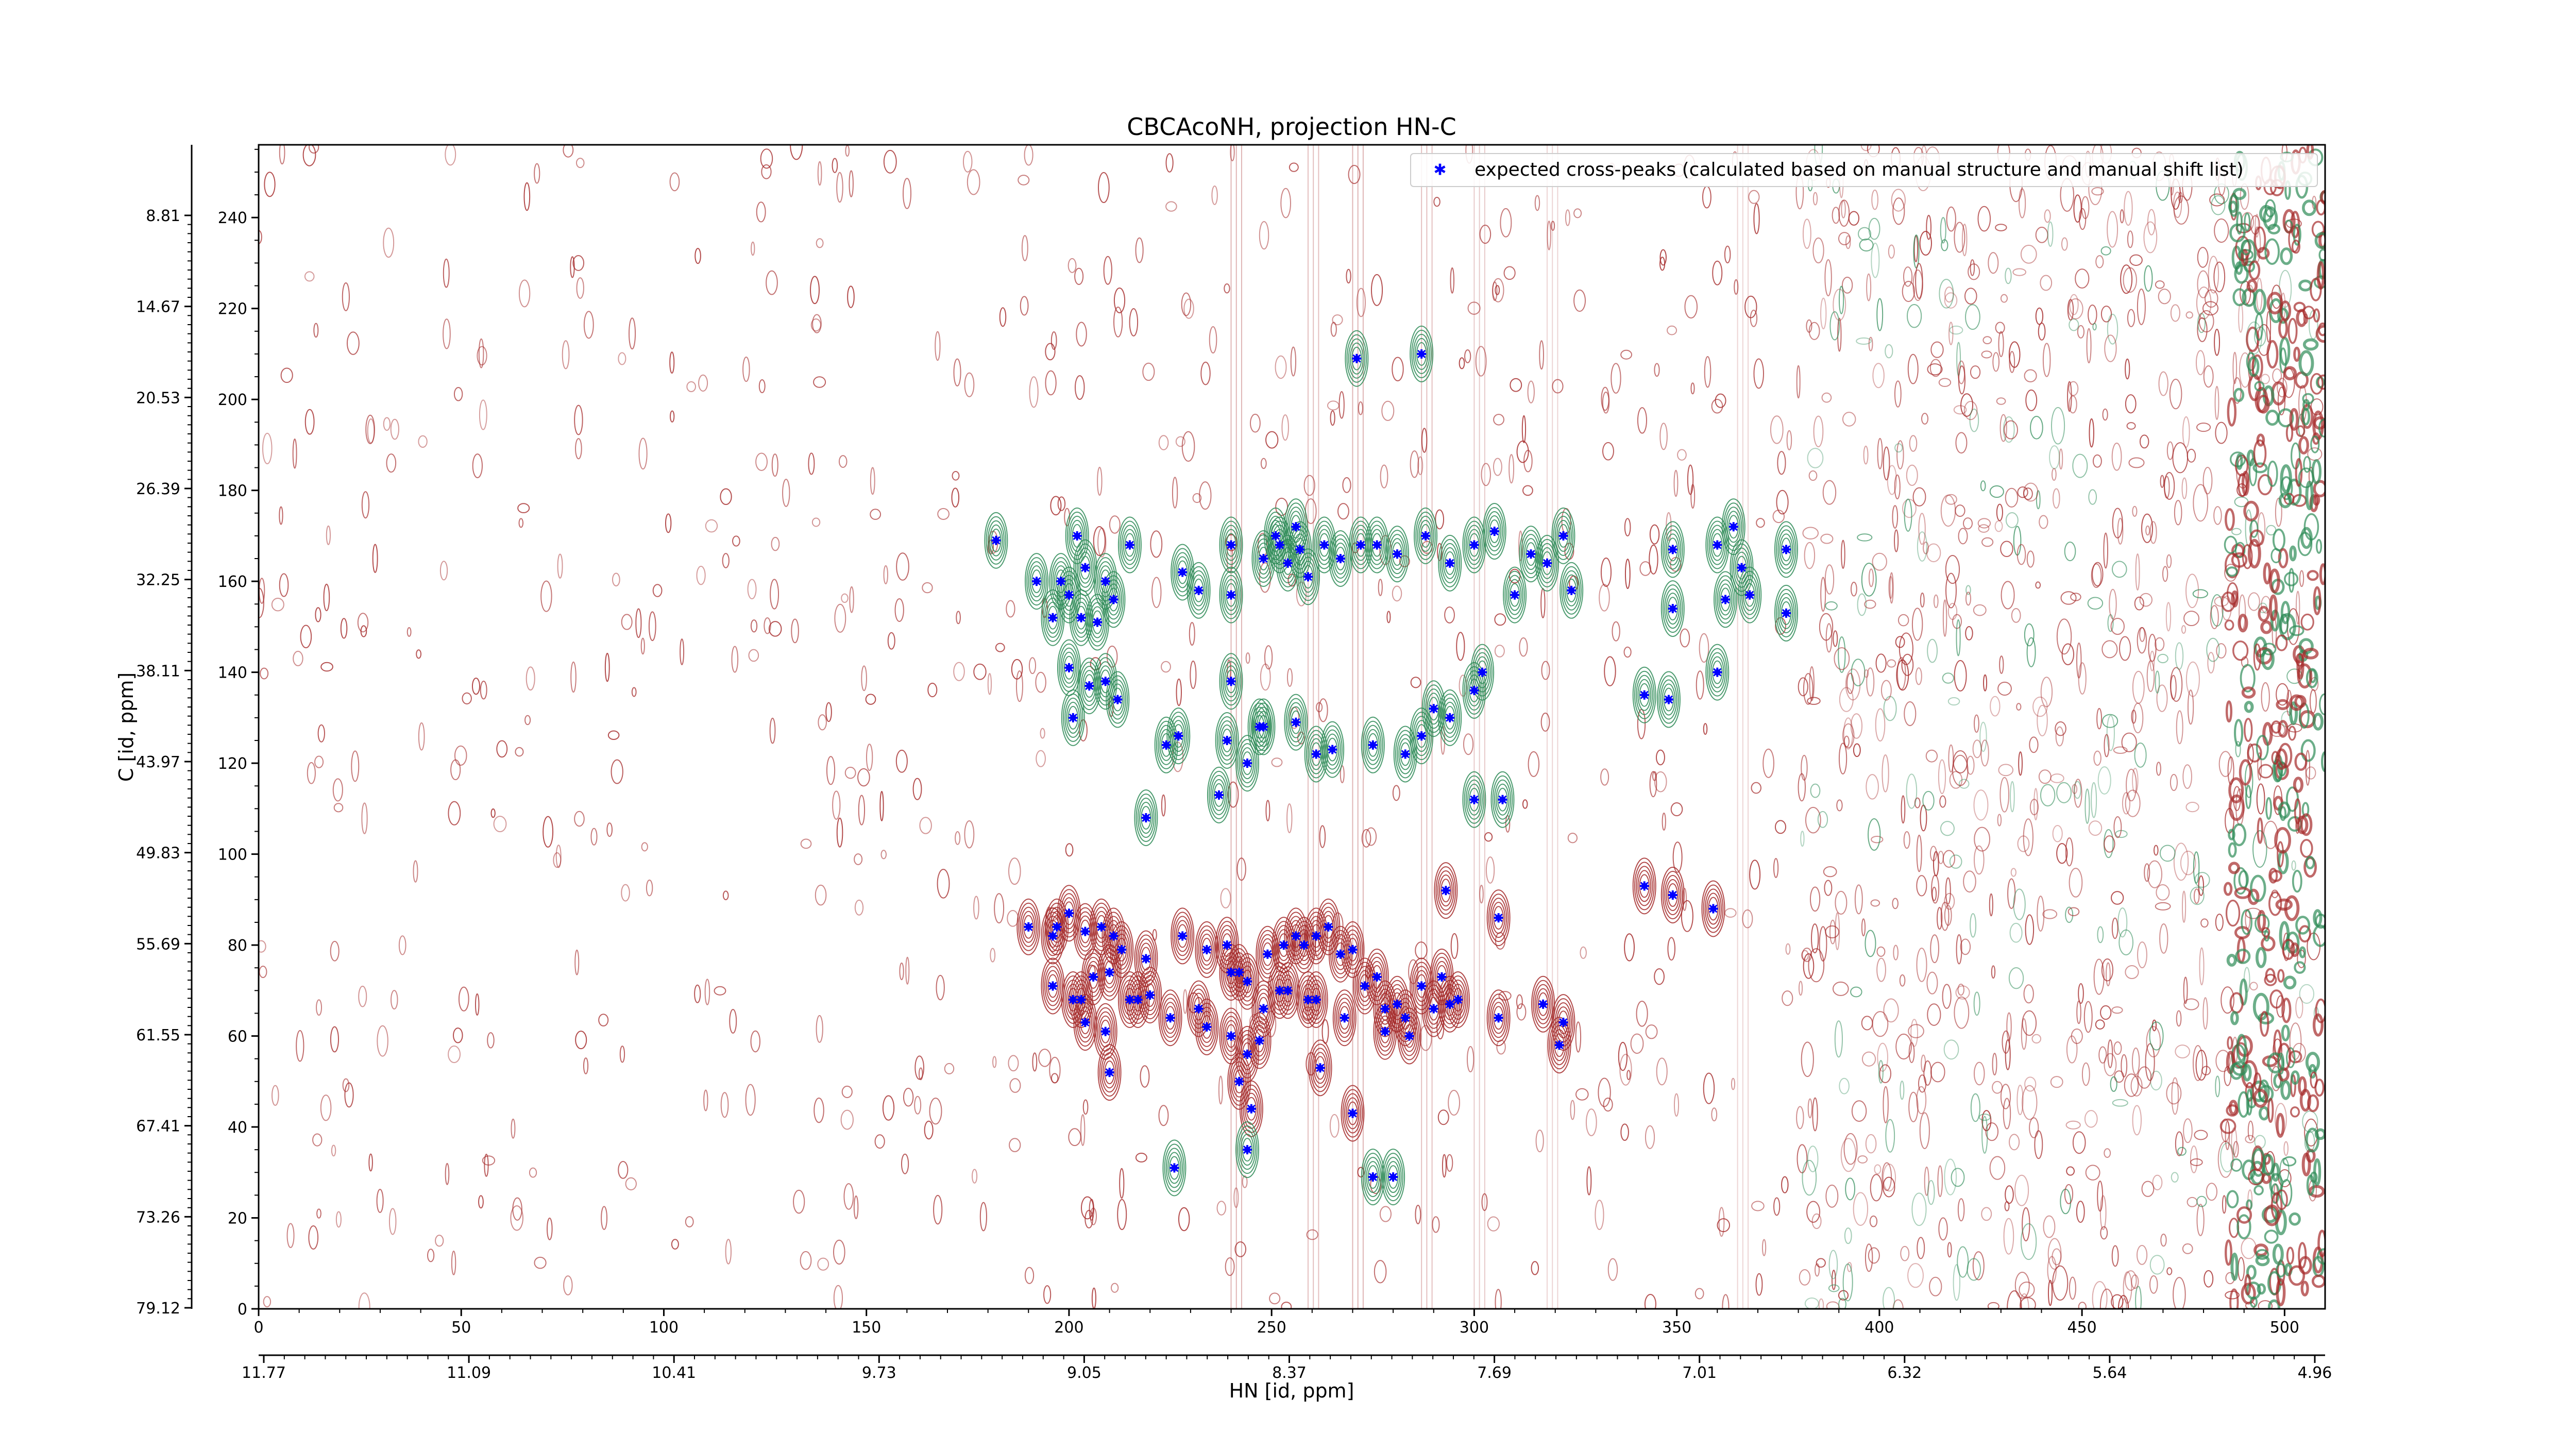  What do you see at coordinates (232, 855) in the screenshot?
I see `y-index-tick-label: 100` at bounding box center [232, 855].